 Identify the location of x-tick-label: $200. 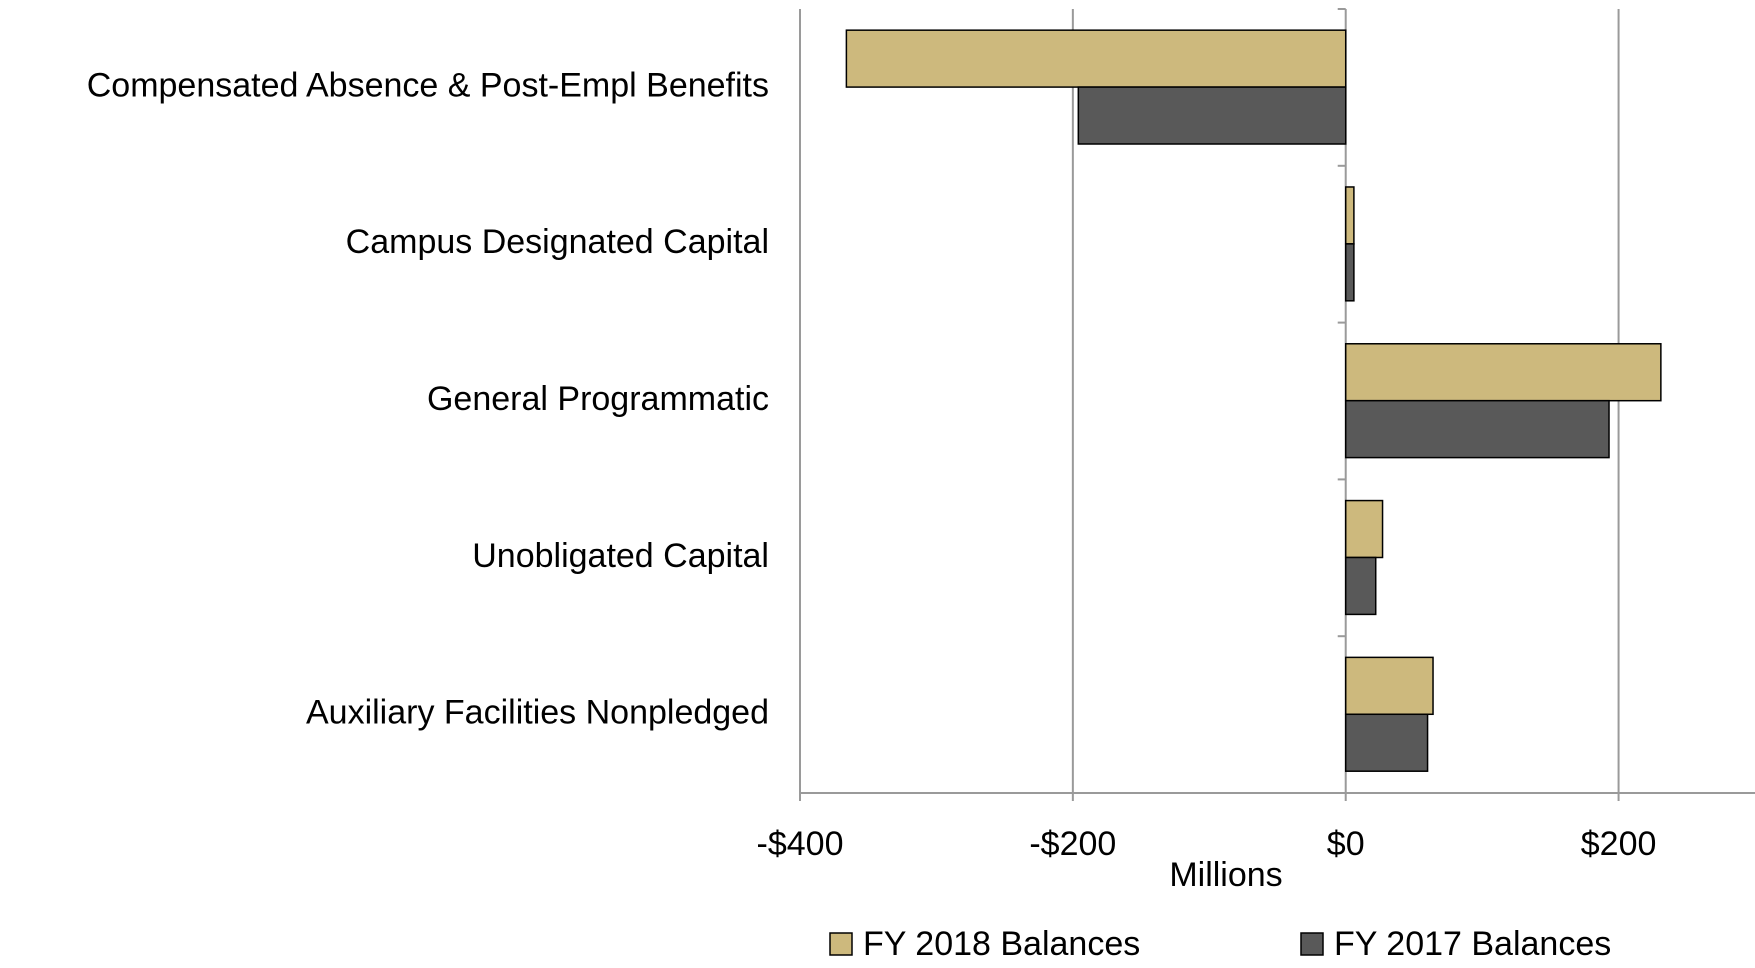
(1619, 844).